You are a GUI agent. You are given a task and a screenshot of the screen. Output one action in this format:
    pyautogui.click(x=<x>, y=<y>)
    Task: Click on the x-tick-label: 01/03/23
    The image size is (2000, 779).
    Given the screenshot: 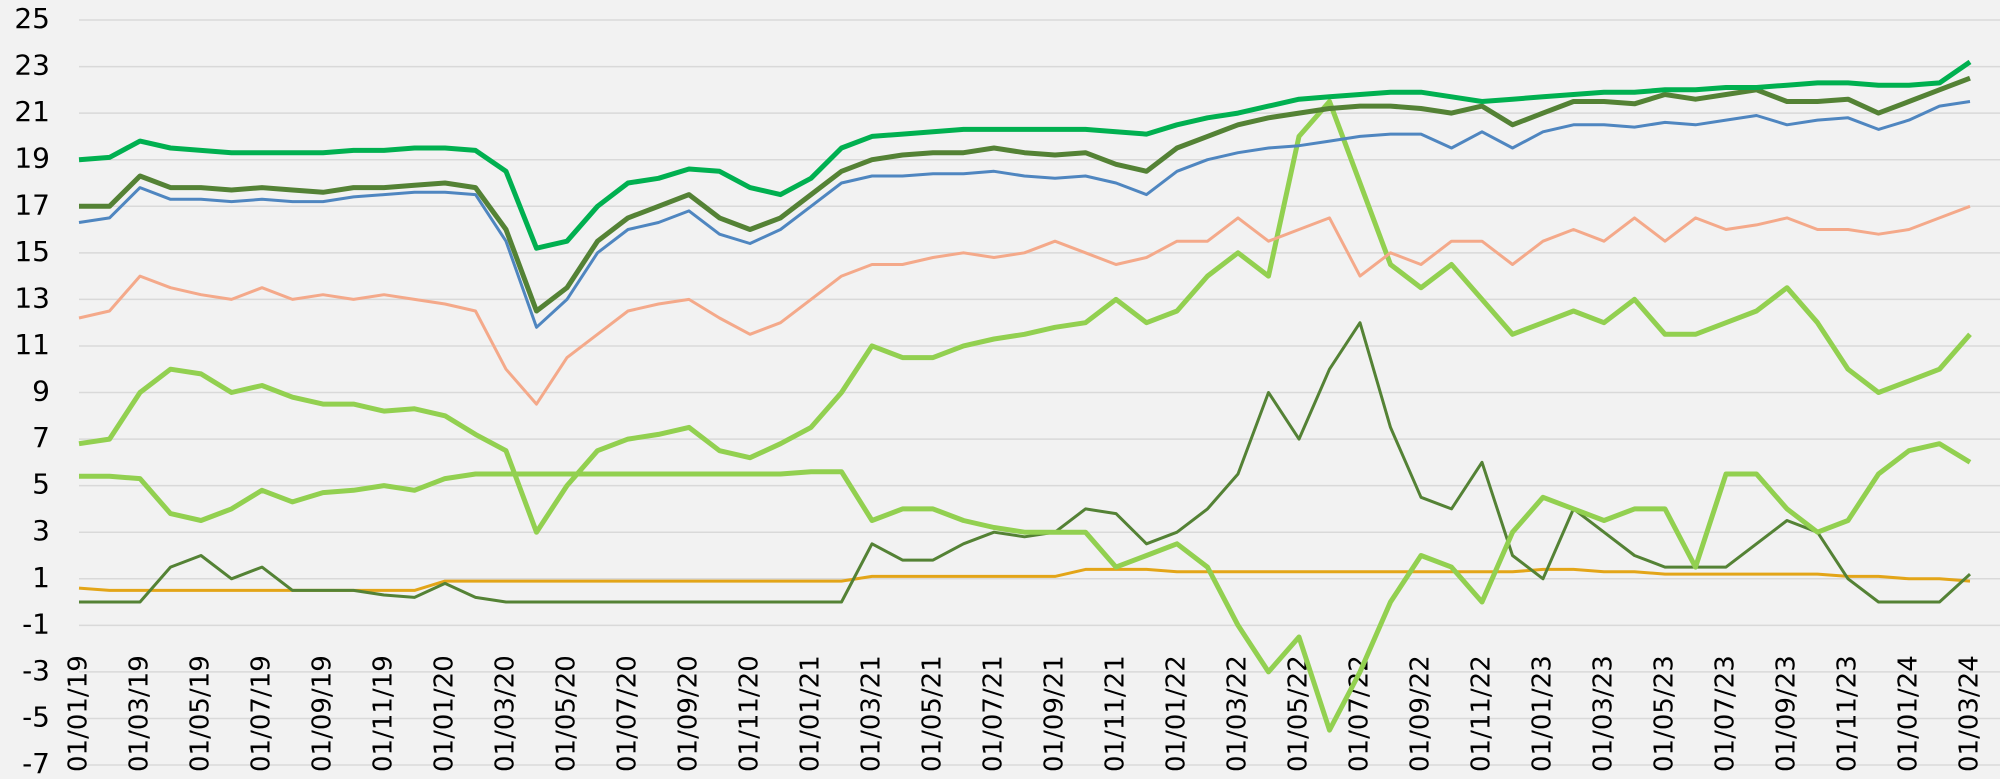 What is the action you would take?
    pyautogui.click(x=1604, y=713)
    